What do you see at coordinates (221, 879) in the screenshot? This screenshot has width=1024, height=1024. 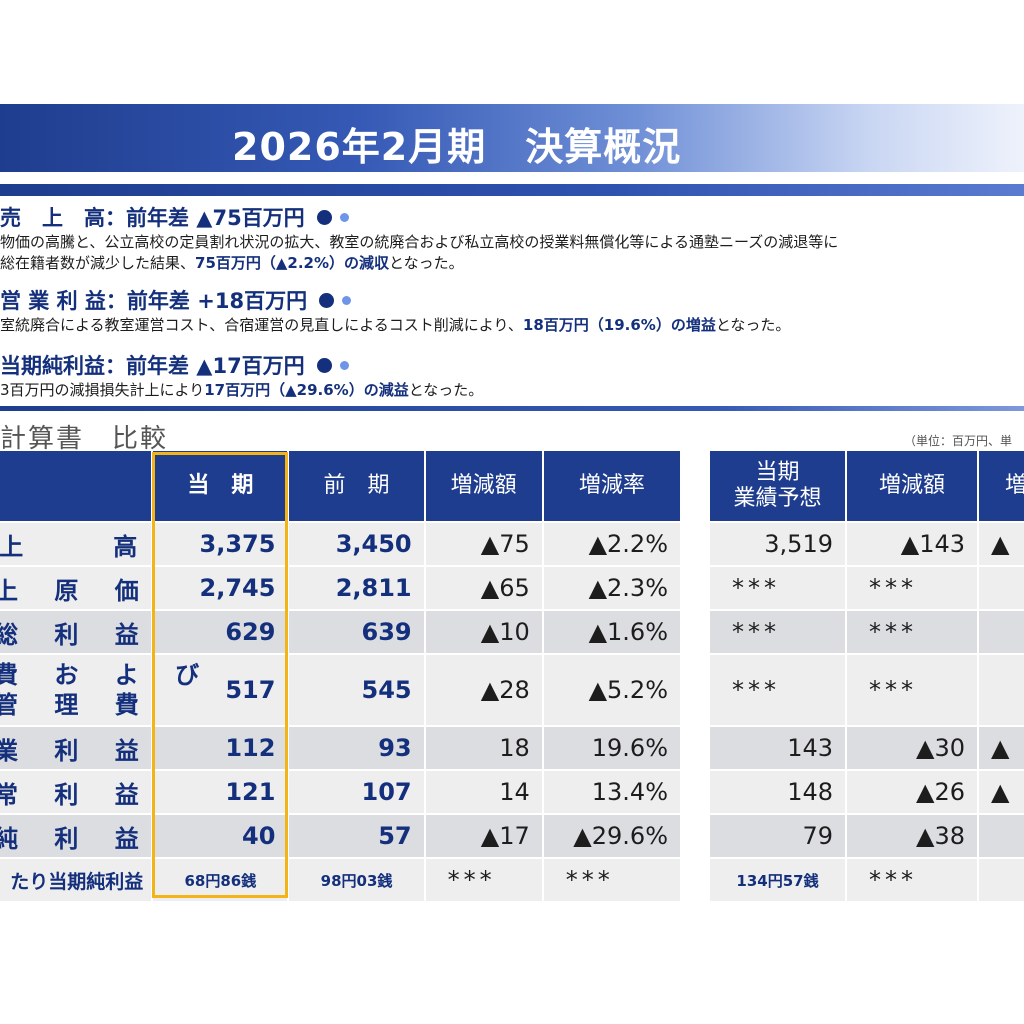 I see `current-value: 68円86銭` at bounding box center [221, 879].